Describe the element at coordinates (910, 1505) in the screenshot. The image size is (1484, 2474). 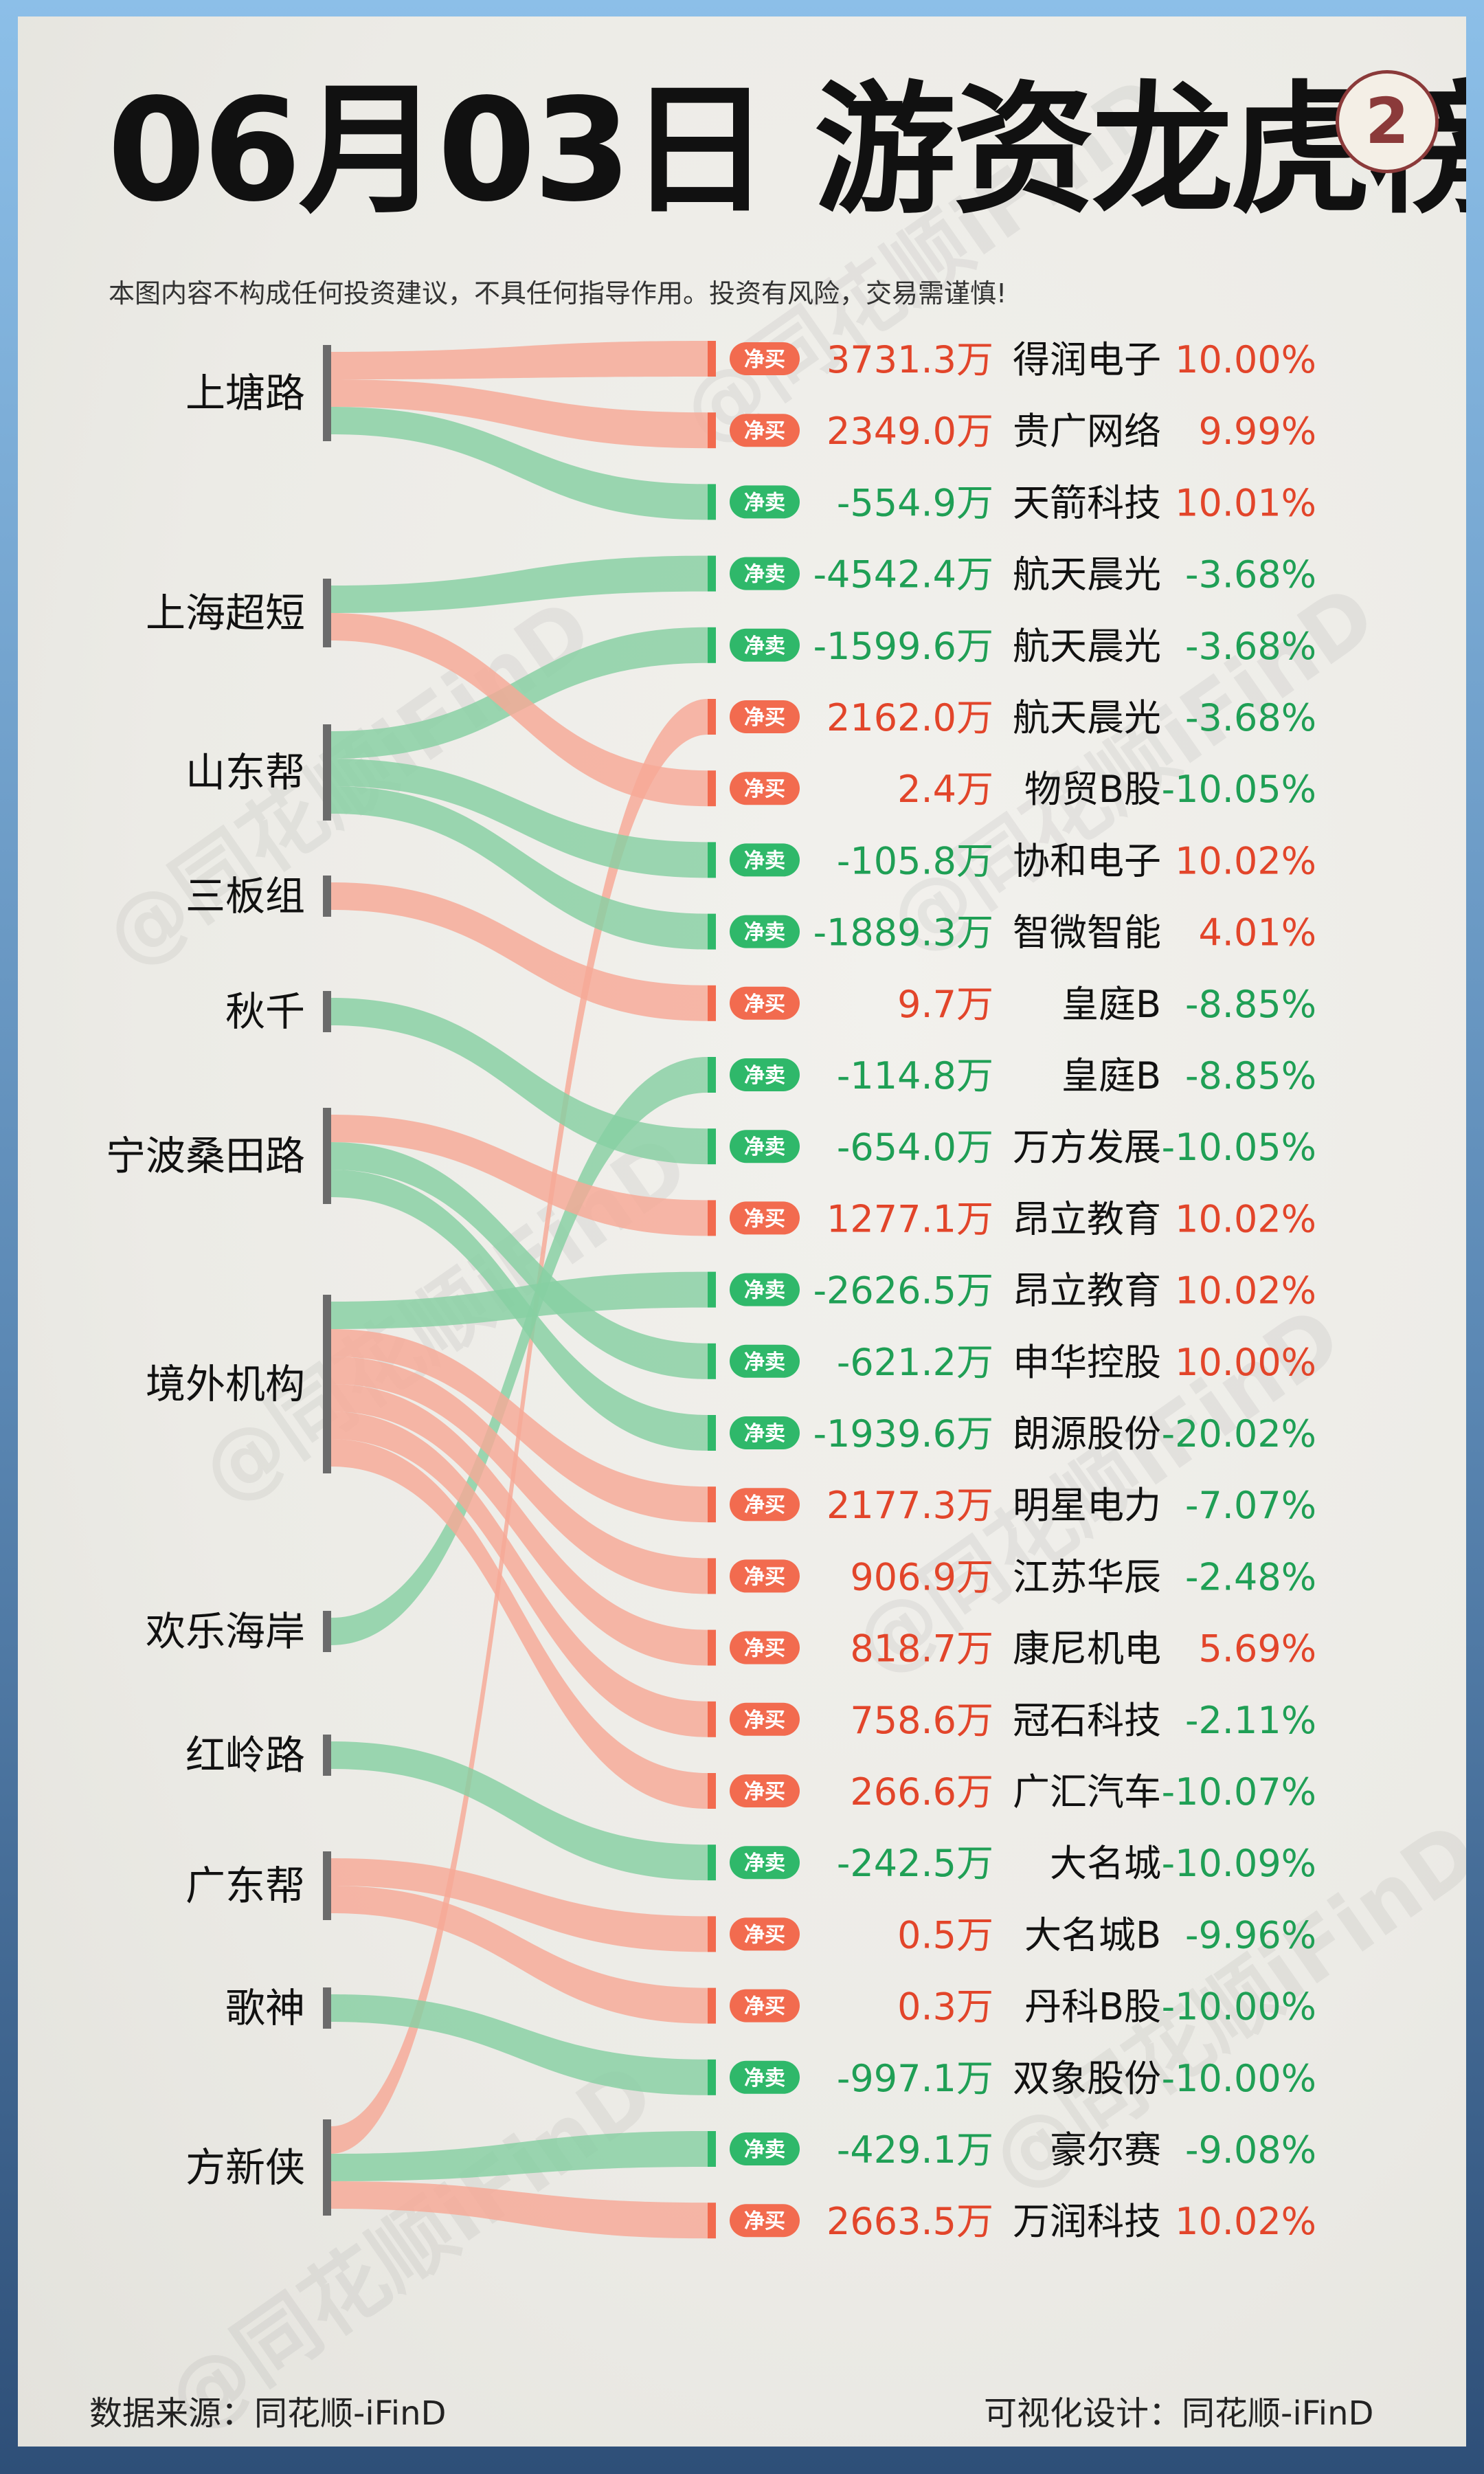
I see `flow-amount: 2177.3万` at that location.